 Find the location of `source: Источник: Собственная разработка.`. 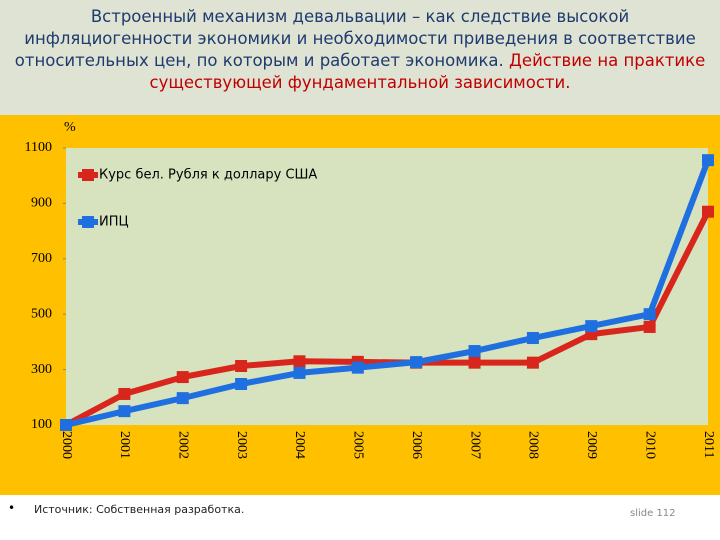

source: Источник: Собственная разработка. is located at coordinates (139, 509).